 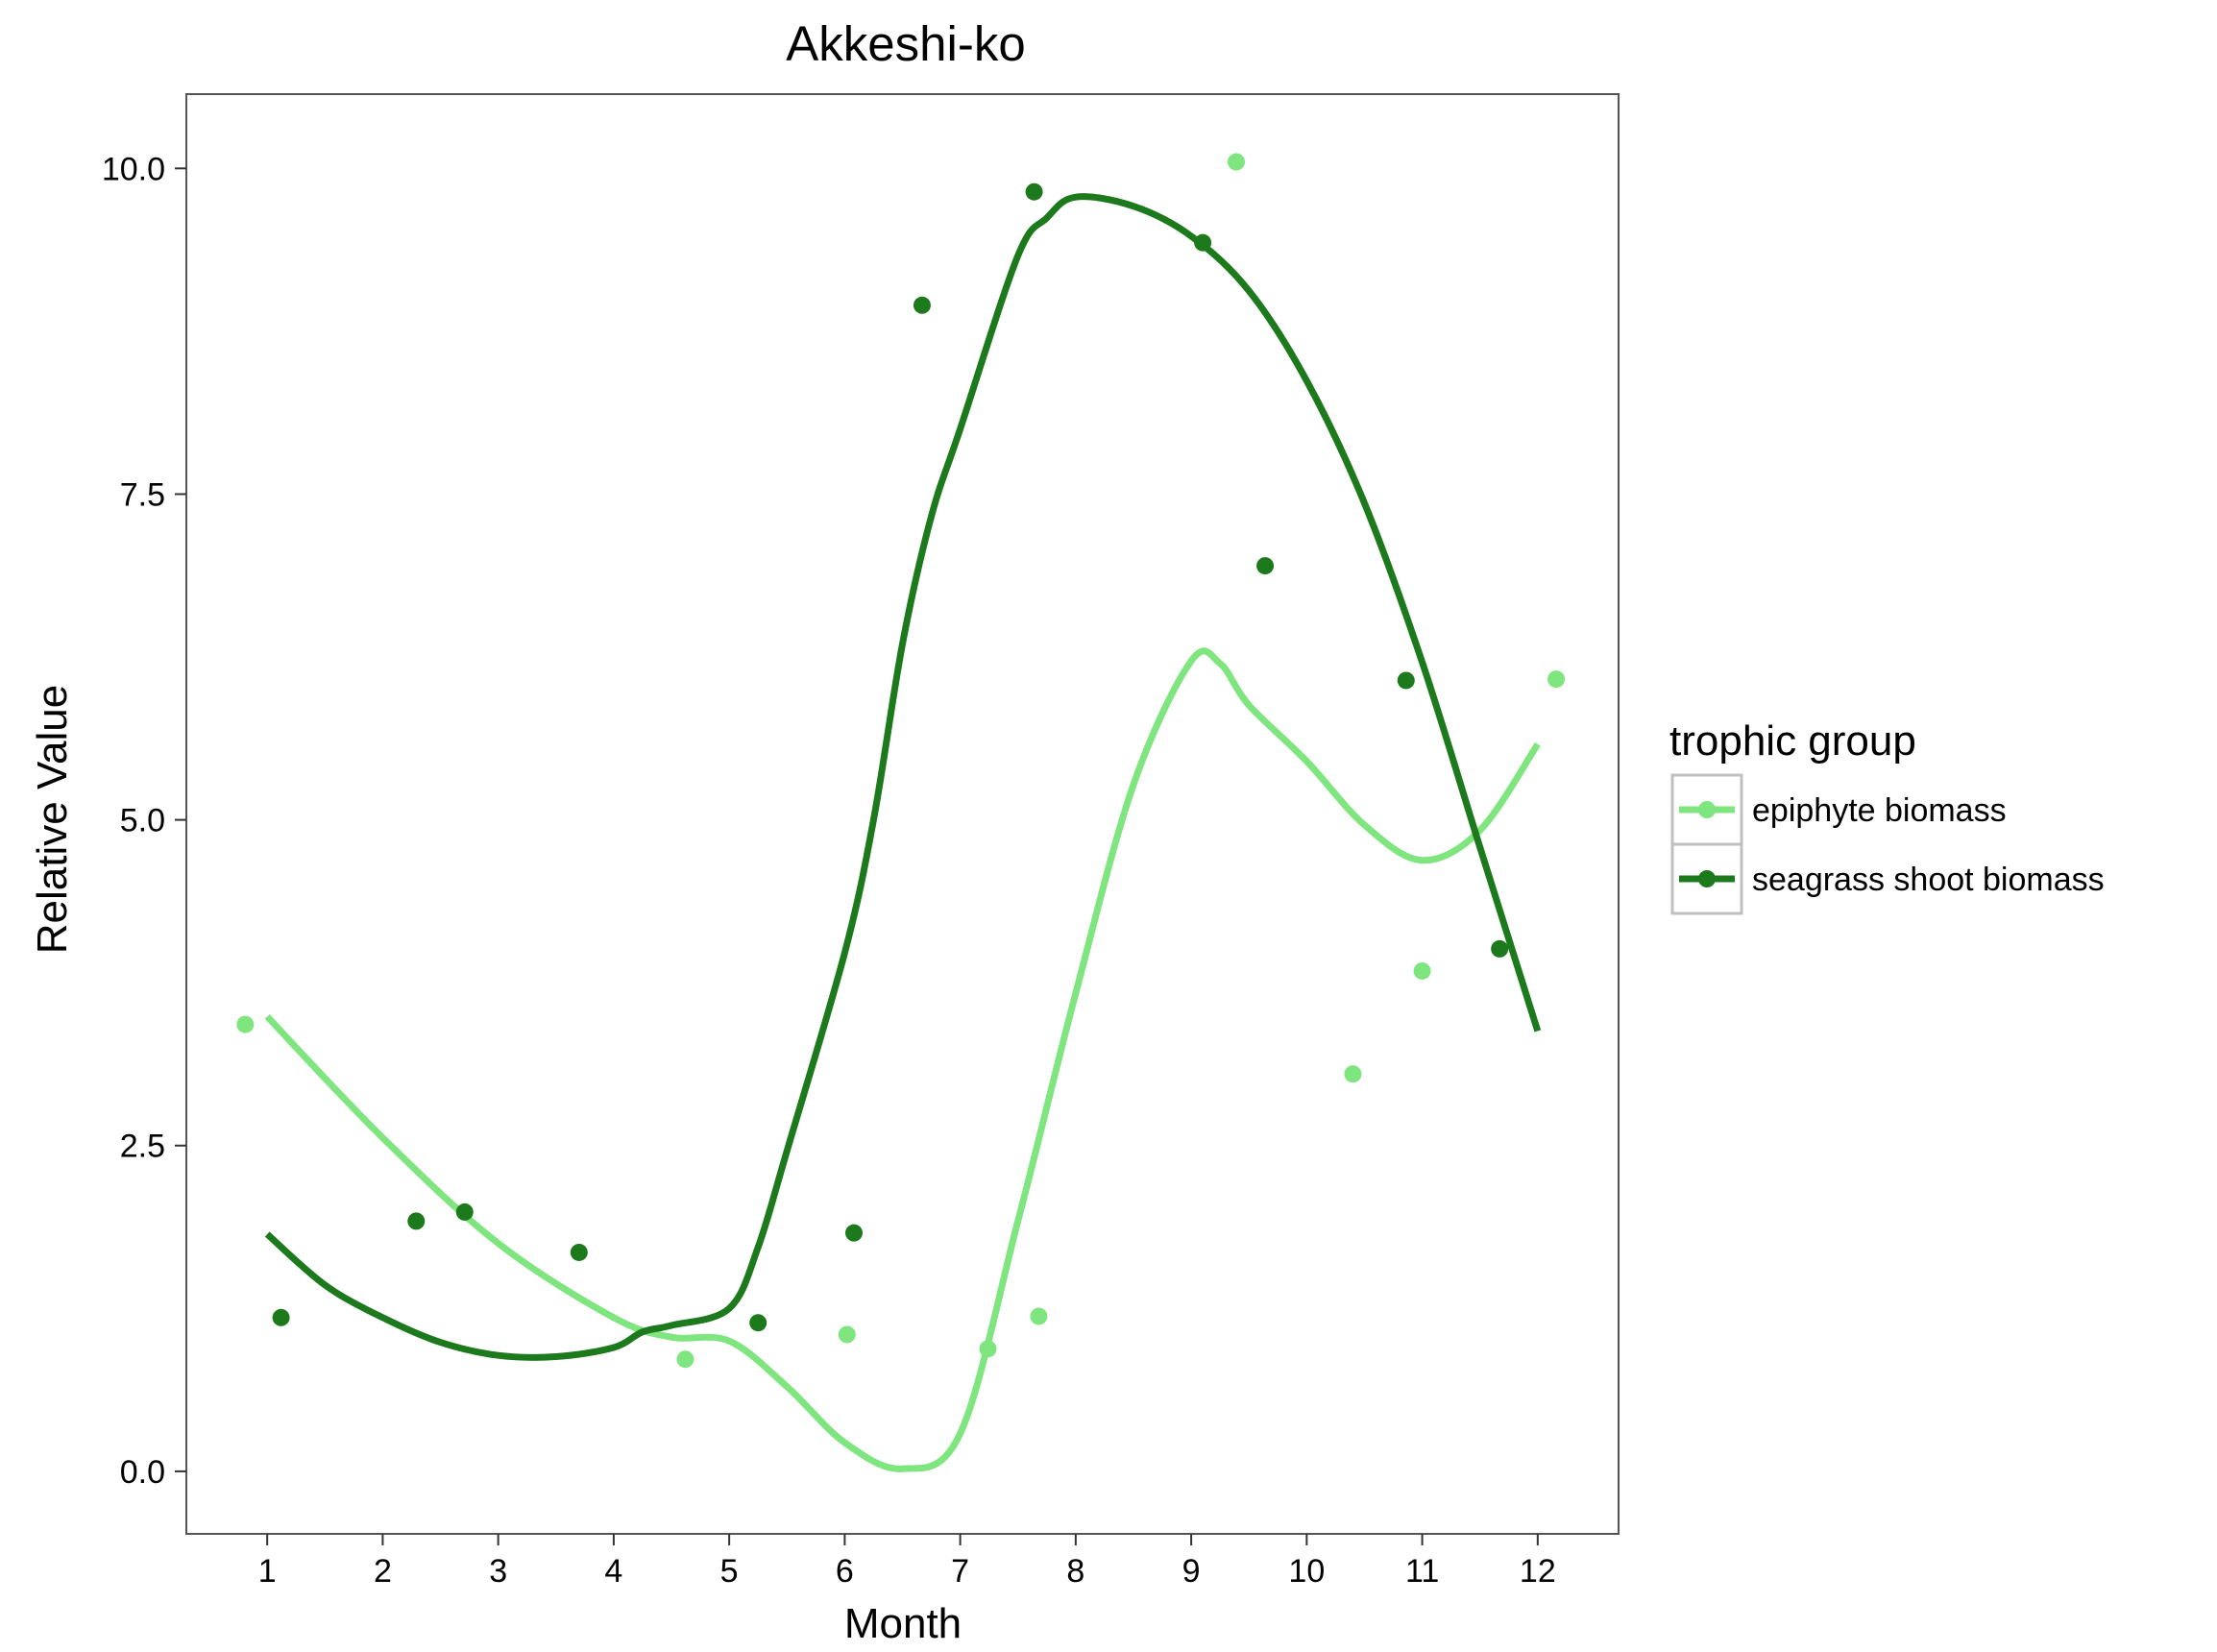 What do you see at coordinates (1306, 1571) in the screenshot?
I see `x-tick-label: 10` at bounding box center [1306, 1571].